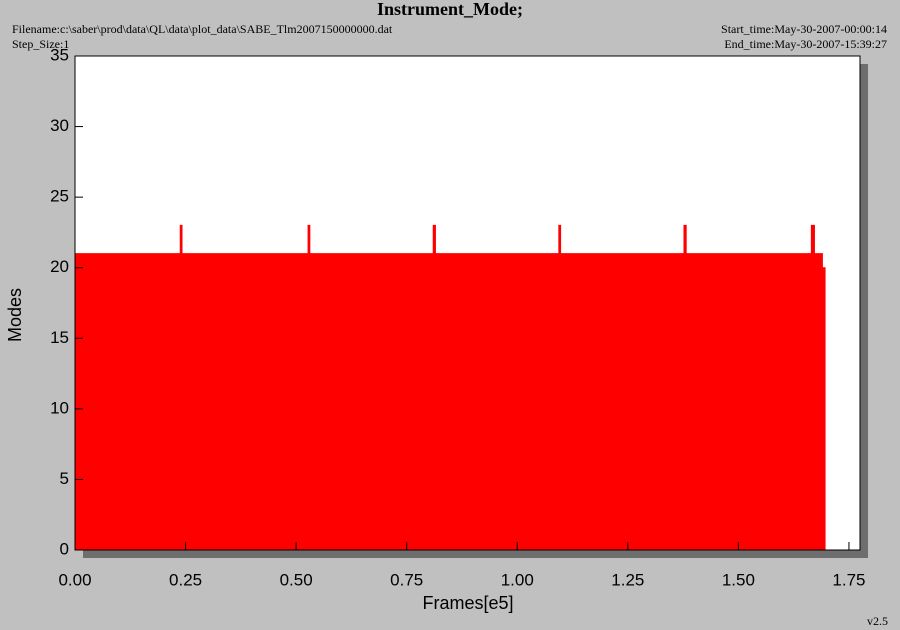  What do you see at coordinates (467, 603) in the screenshot?
I see `x-axis-title: Frames[e5]` at bounding box center [467, 603].